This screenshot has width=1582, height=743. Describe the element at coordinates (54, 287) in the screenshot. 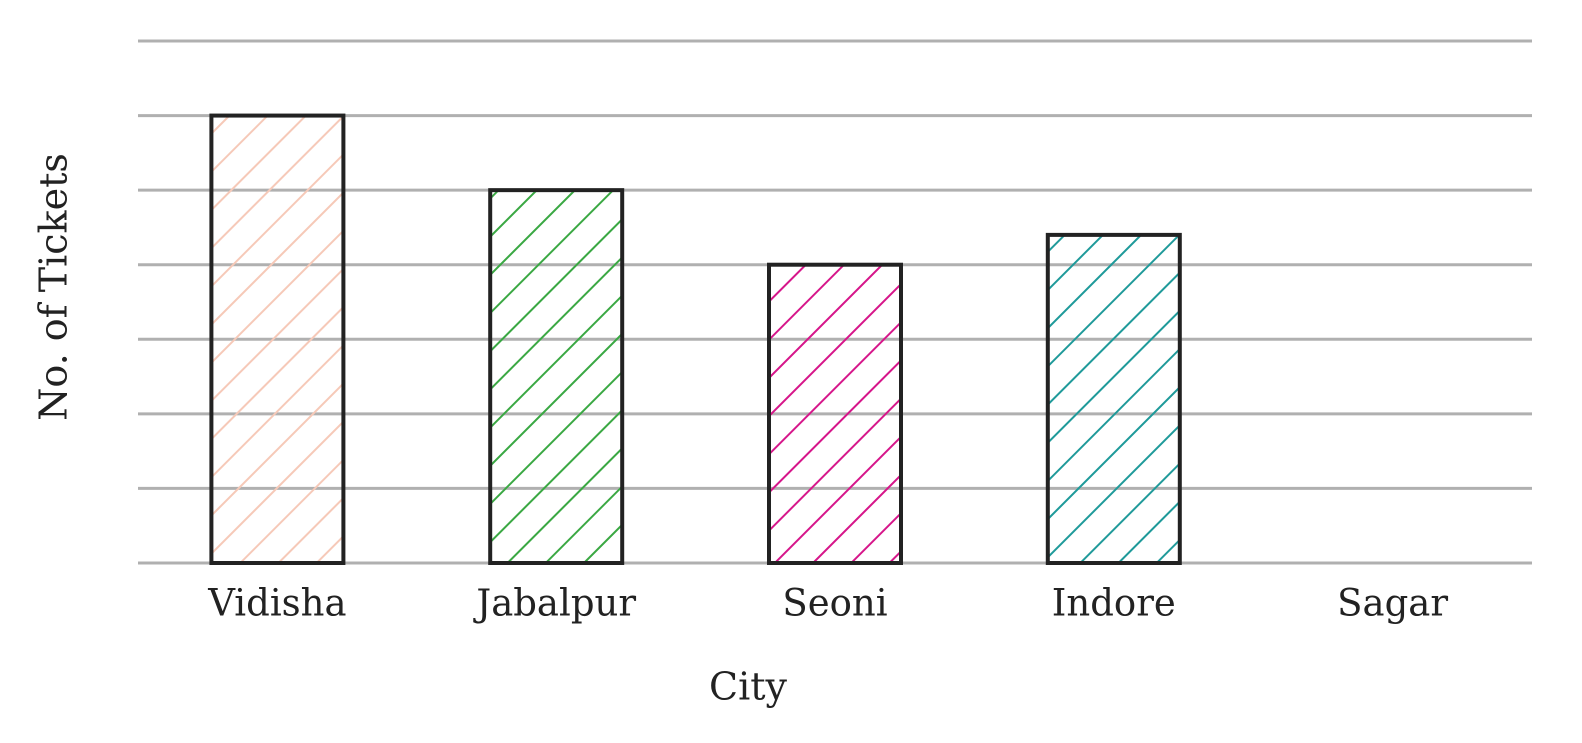

I see `y-axis-title: No. of Tickets` at that location.